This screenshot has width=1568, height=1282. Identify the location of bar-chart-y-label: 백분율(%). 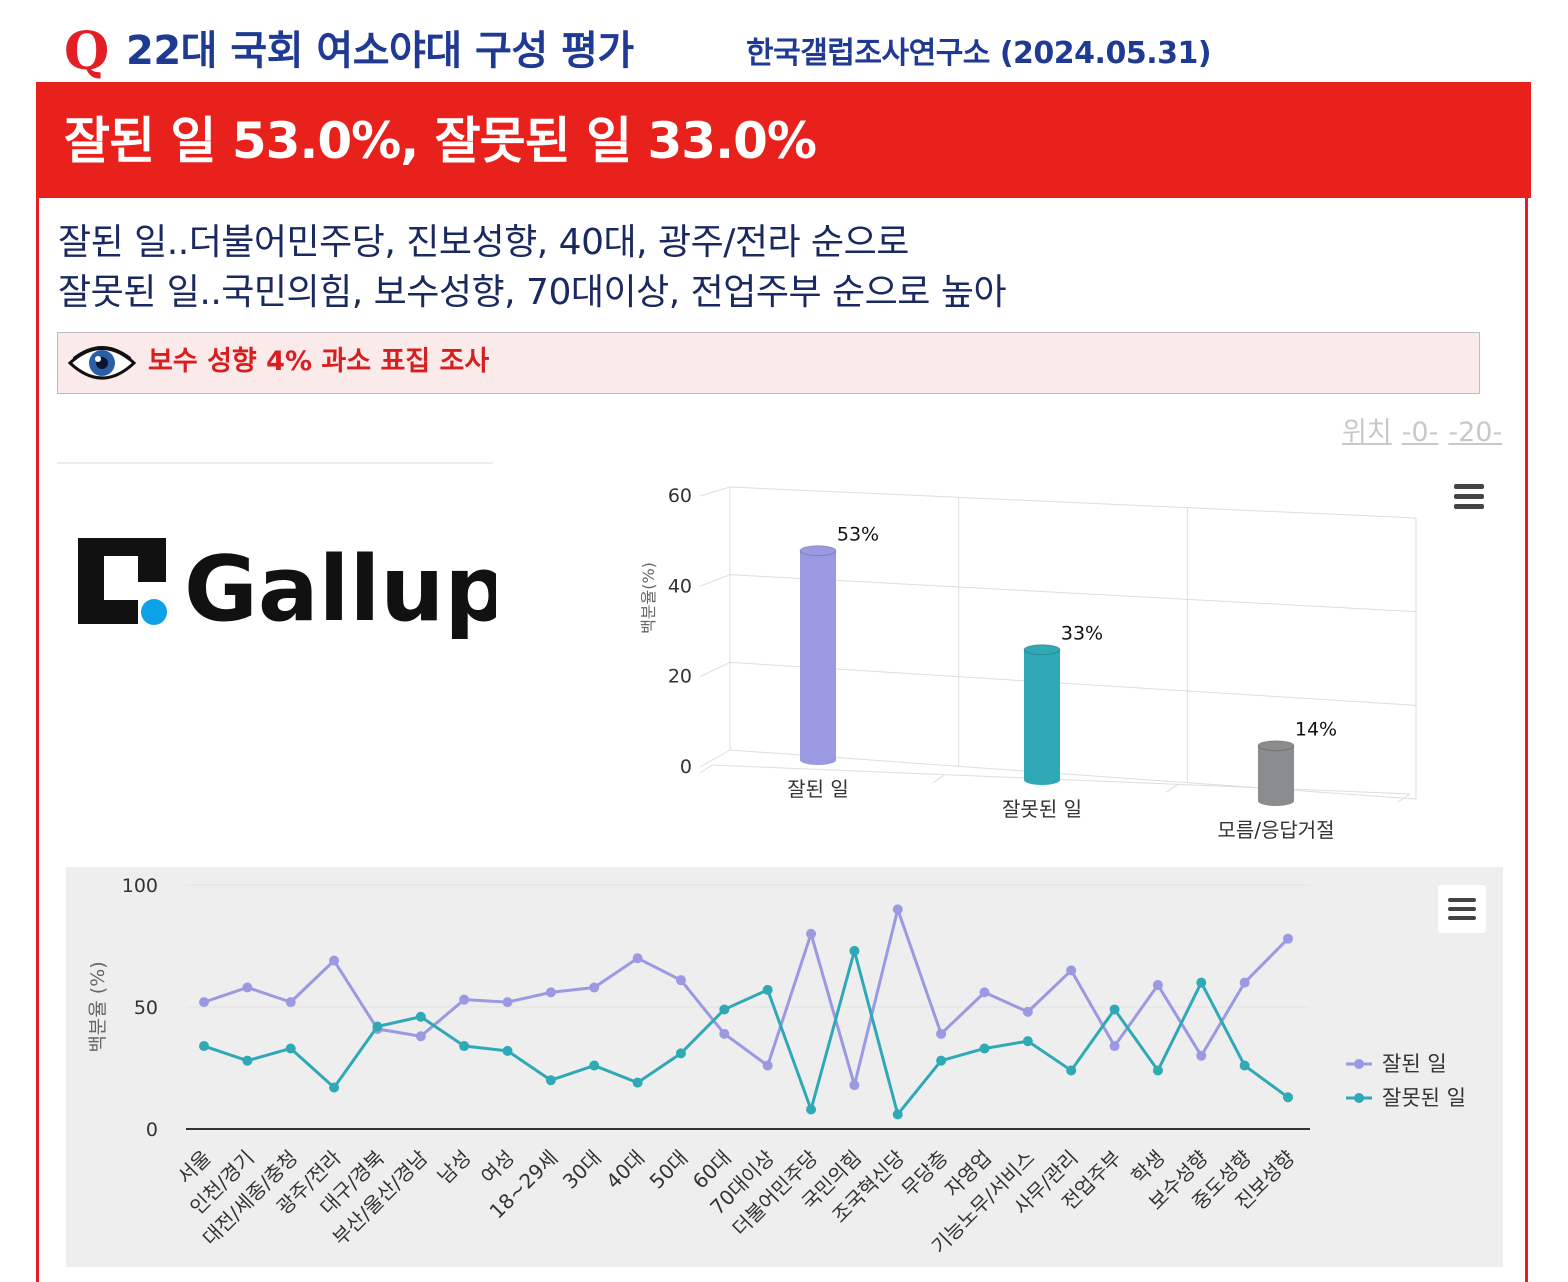
(648, 598).